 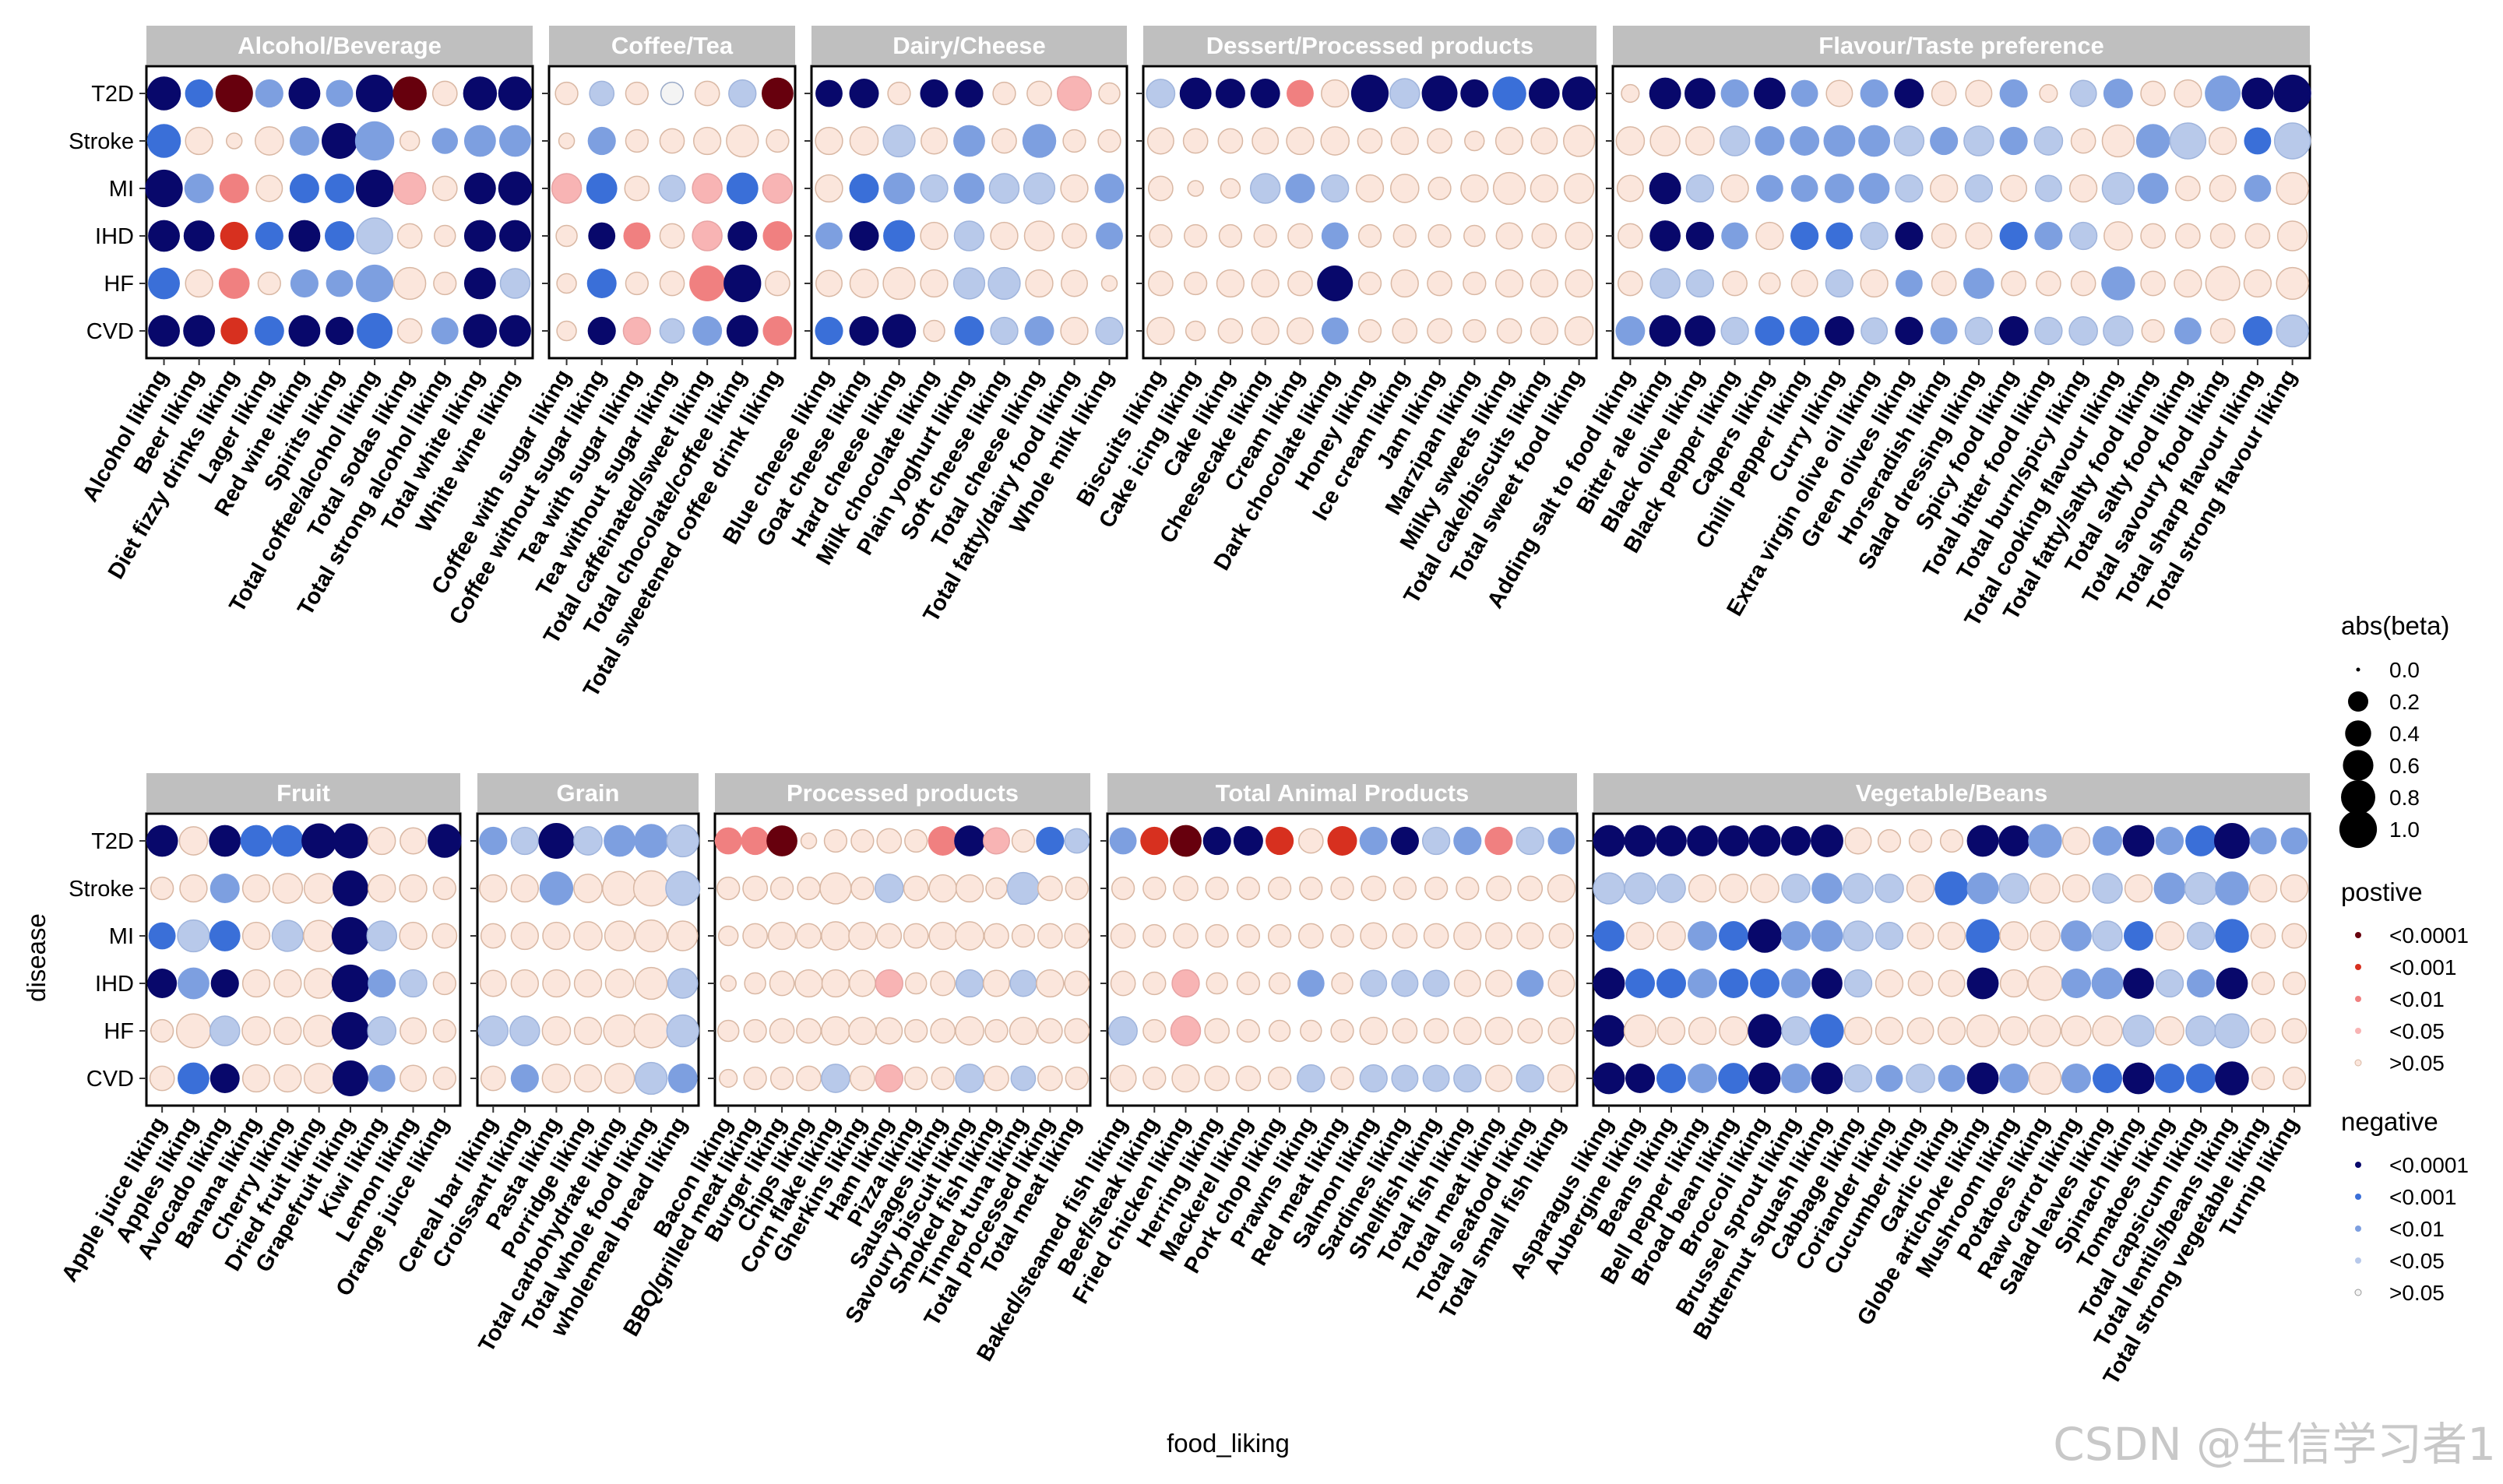 I want to click on facet-border, so click(x=303, y=960).